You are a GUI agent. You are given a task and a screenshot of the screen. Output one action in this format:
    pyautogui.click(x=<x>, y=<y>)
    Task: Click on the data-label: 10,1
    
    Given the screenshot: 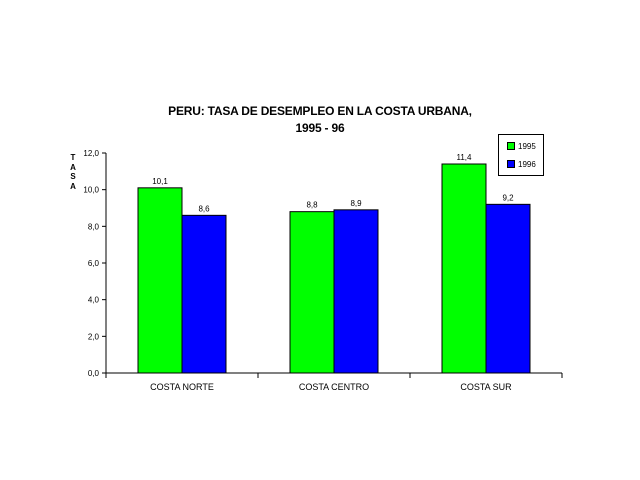 What is the action you would take?
    pyautogui.click(x=160, y=181)
    